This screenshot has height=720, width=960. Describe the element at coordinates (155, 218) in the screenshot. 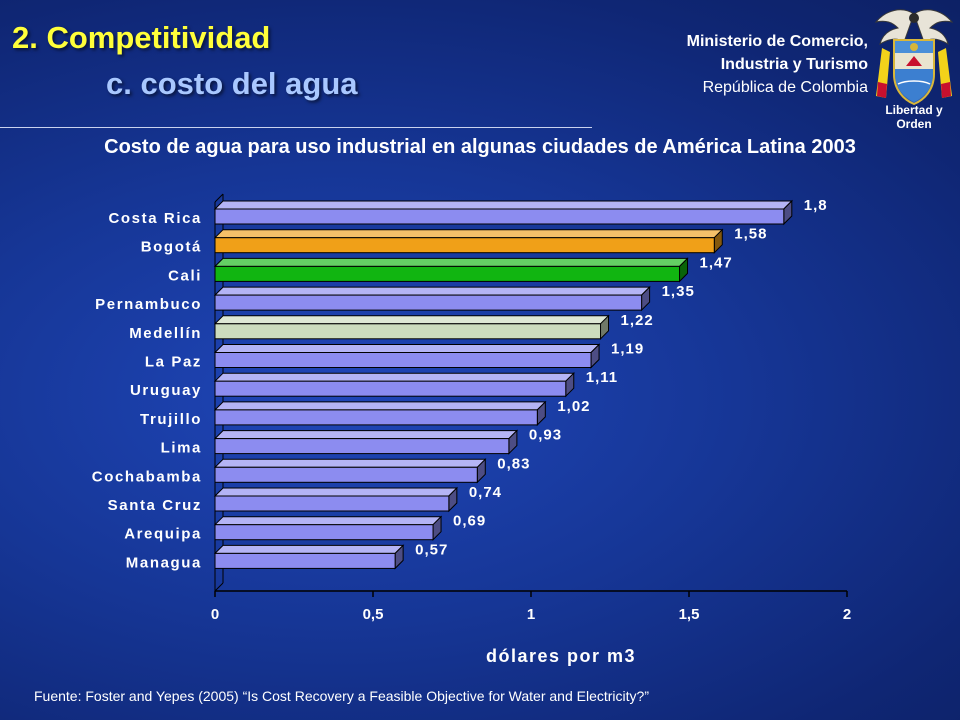

I see `category-label: Costa Rica` at that location.